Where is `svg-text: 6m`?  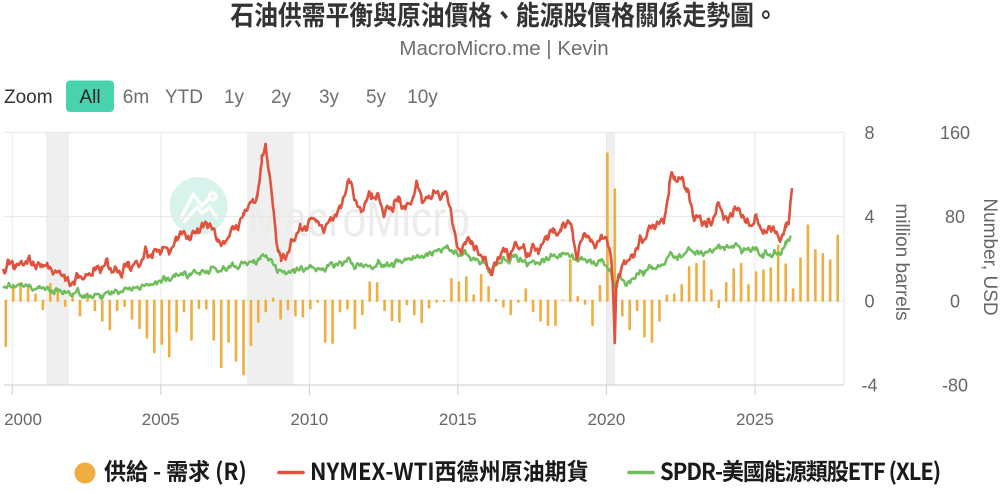 svg-text: 6m is located at coordinates (136, 97).